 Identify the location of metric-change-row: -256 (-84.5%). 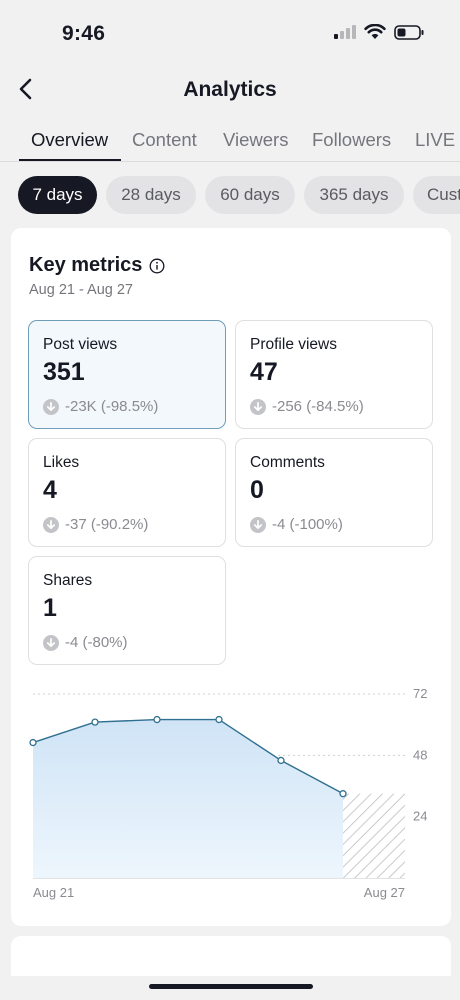
(307, 406).